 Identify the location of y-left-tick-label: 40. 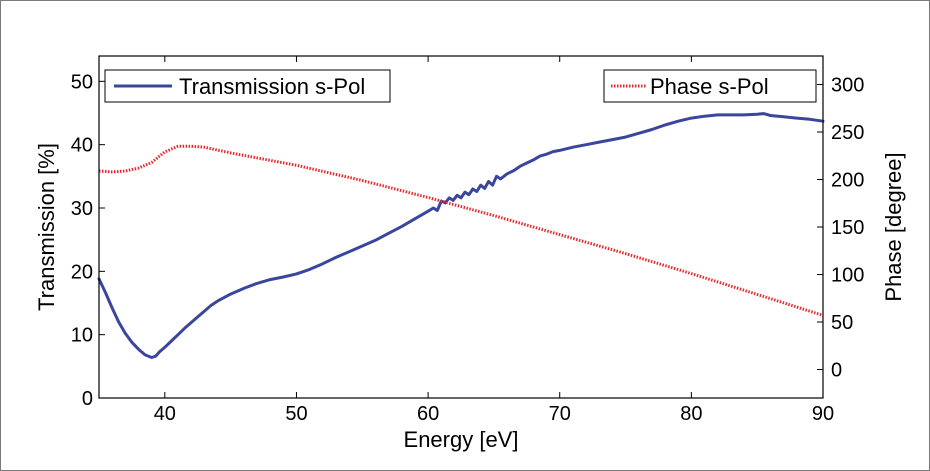
(82, 146).